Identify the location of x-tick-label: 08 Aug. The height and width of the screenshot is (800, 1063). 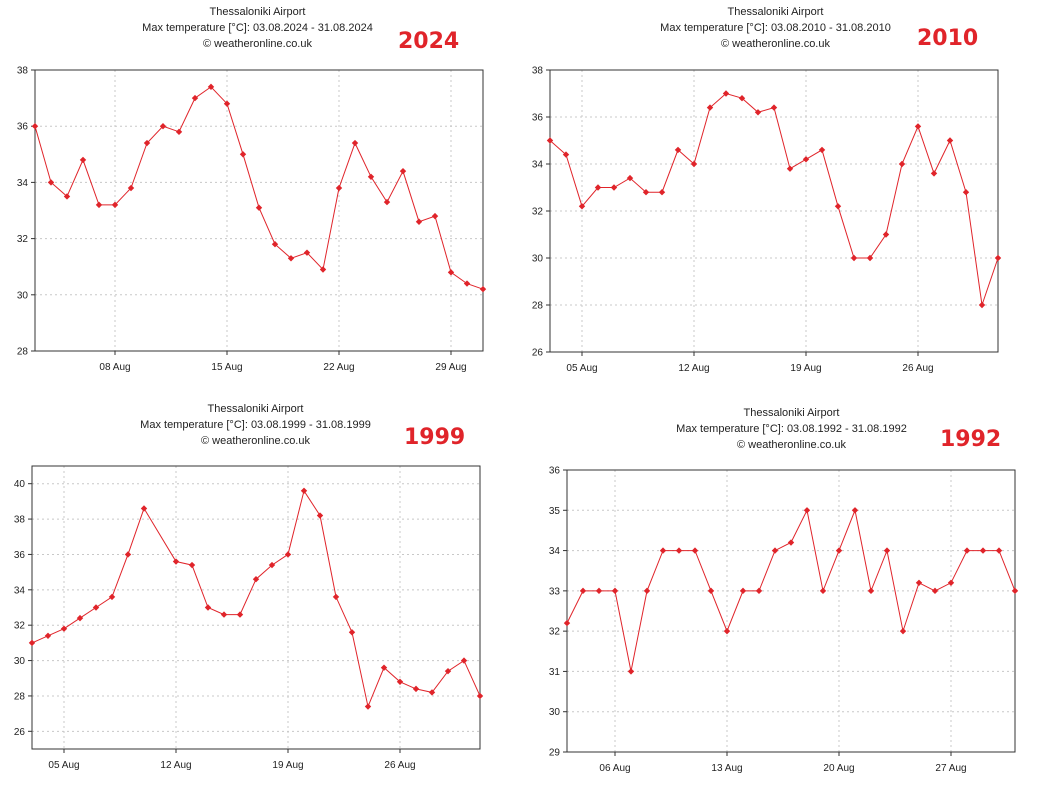
(114, 367).